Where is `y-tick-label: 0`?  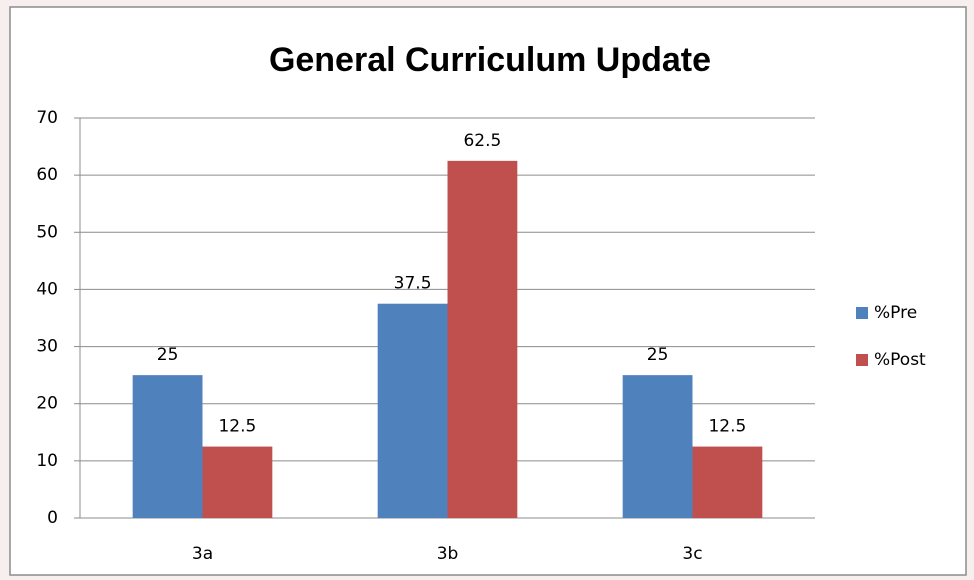 y-tick-label: 0 is located at coordinates (52, 518).